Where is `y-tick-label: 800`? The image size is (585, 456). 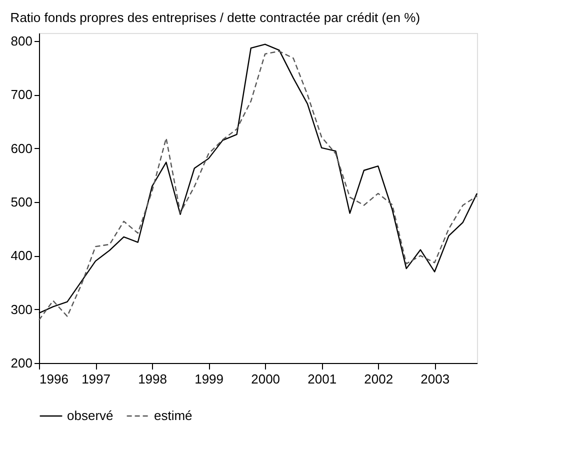 y-tick-label: 800 is located at coordinates (21, 41).